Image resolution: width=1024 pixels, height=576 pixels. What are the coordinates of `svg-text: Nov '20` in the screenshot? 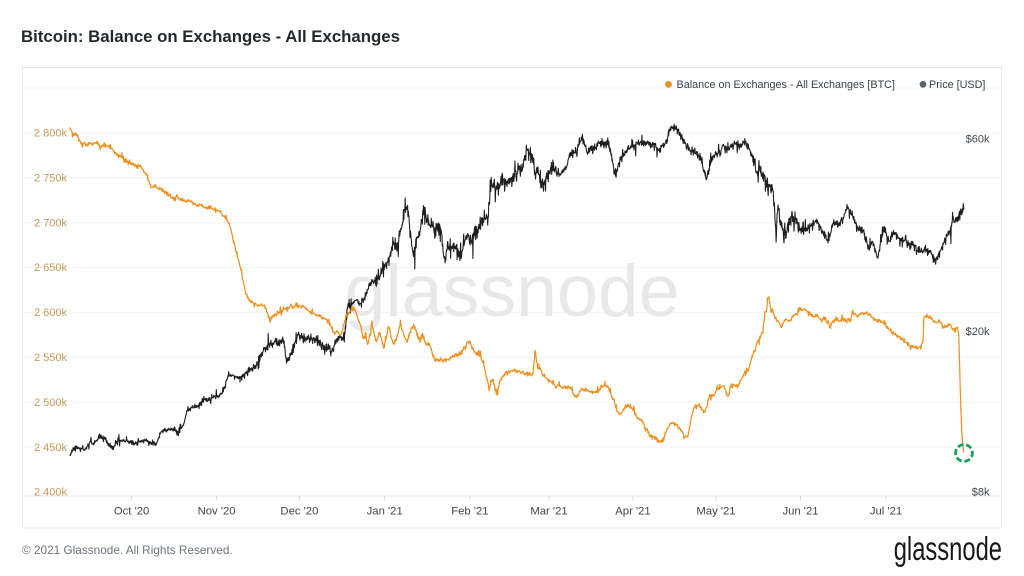 It's located at (217, 512).